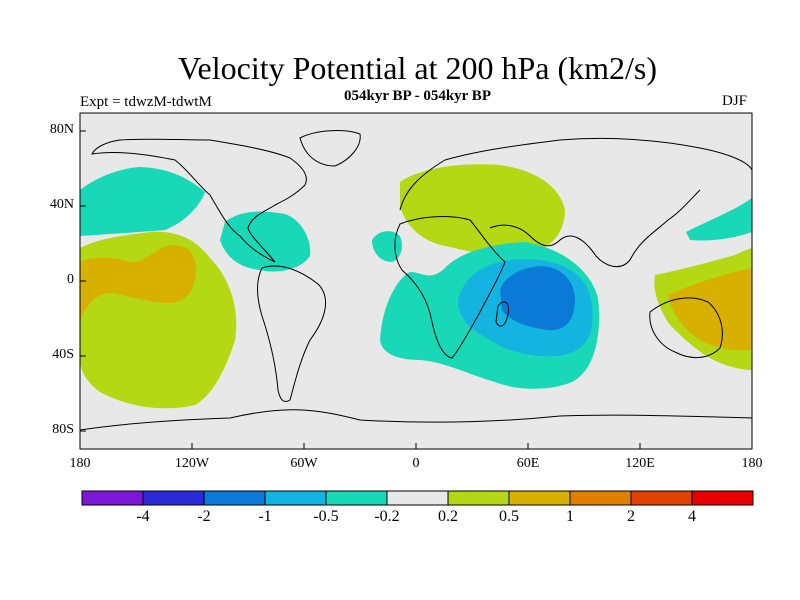 The height and width of the screenshot is (600, 800). I want to click on contour-indian-core, so click(537, 298).